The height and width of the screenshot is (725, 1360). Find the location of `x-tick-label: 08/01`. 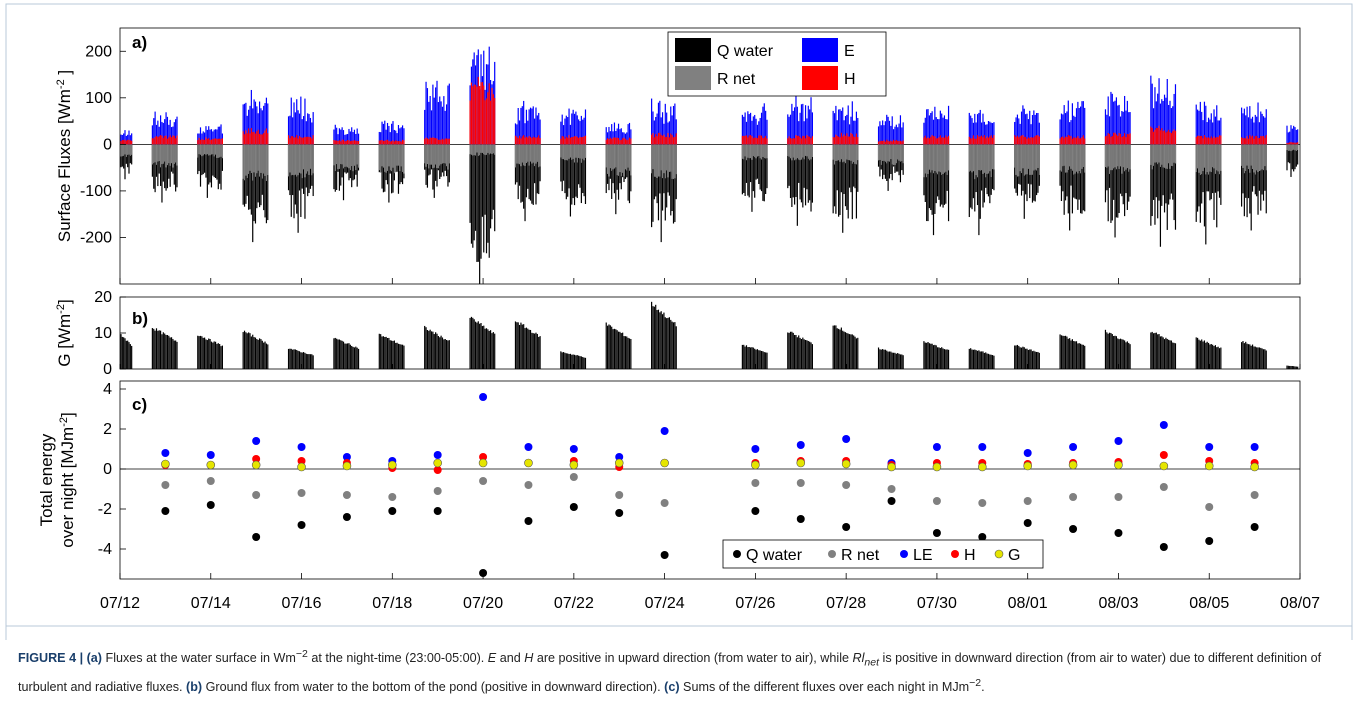

x-tick-label: 08/01 is located at coordinates (1028, 603).